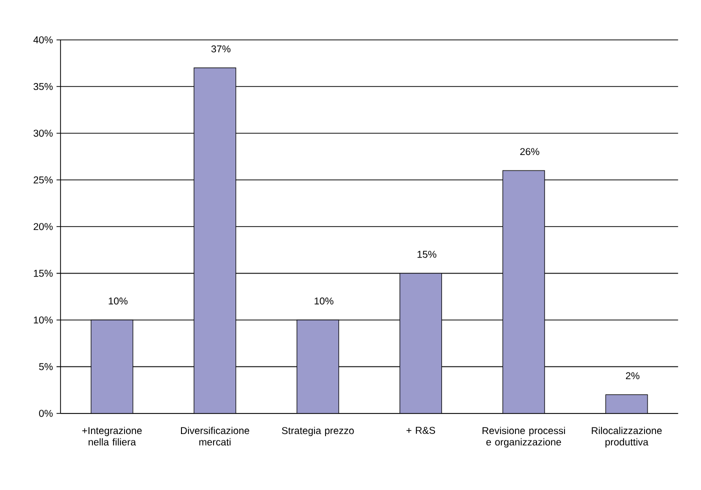 This screenshot has height=490, width=701. What do you see at coordinates (530, 152) in the screenshot?
I see `data-label: 26%` at bounding box center [530, 152].